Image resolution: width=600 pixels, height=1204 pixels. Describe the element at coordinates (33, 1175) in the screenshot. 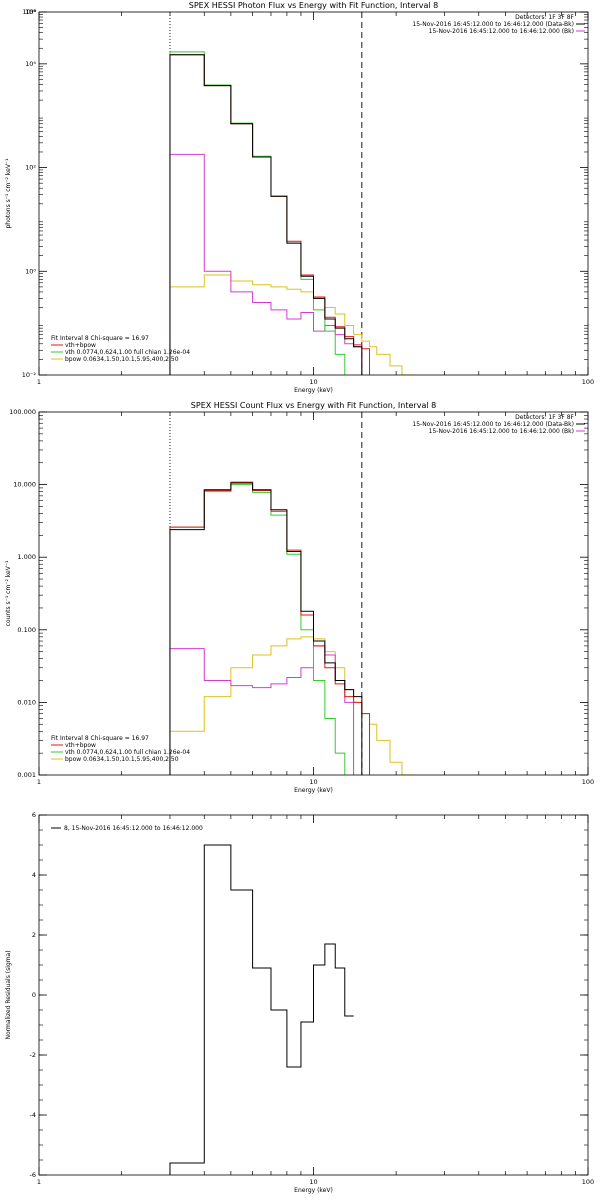

I see `y-tick-label: -6` at that location.